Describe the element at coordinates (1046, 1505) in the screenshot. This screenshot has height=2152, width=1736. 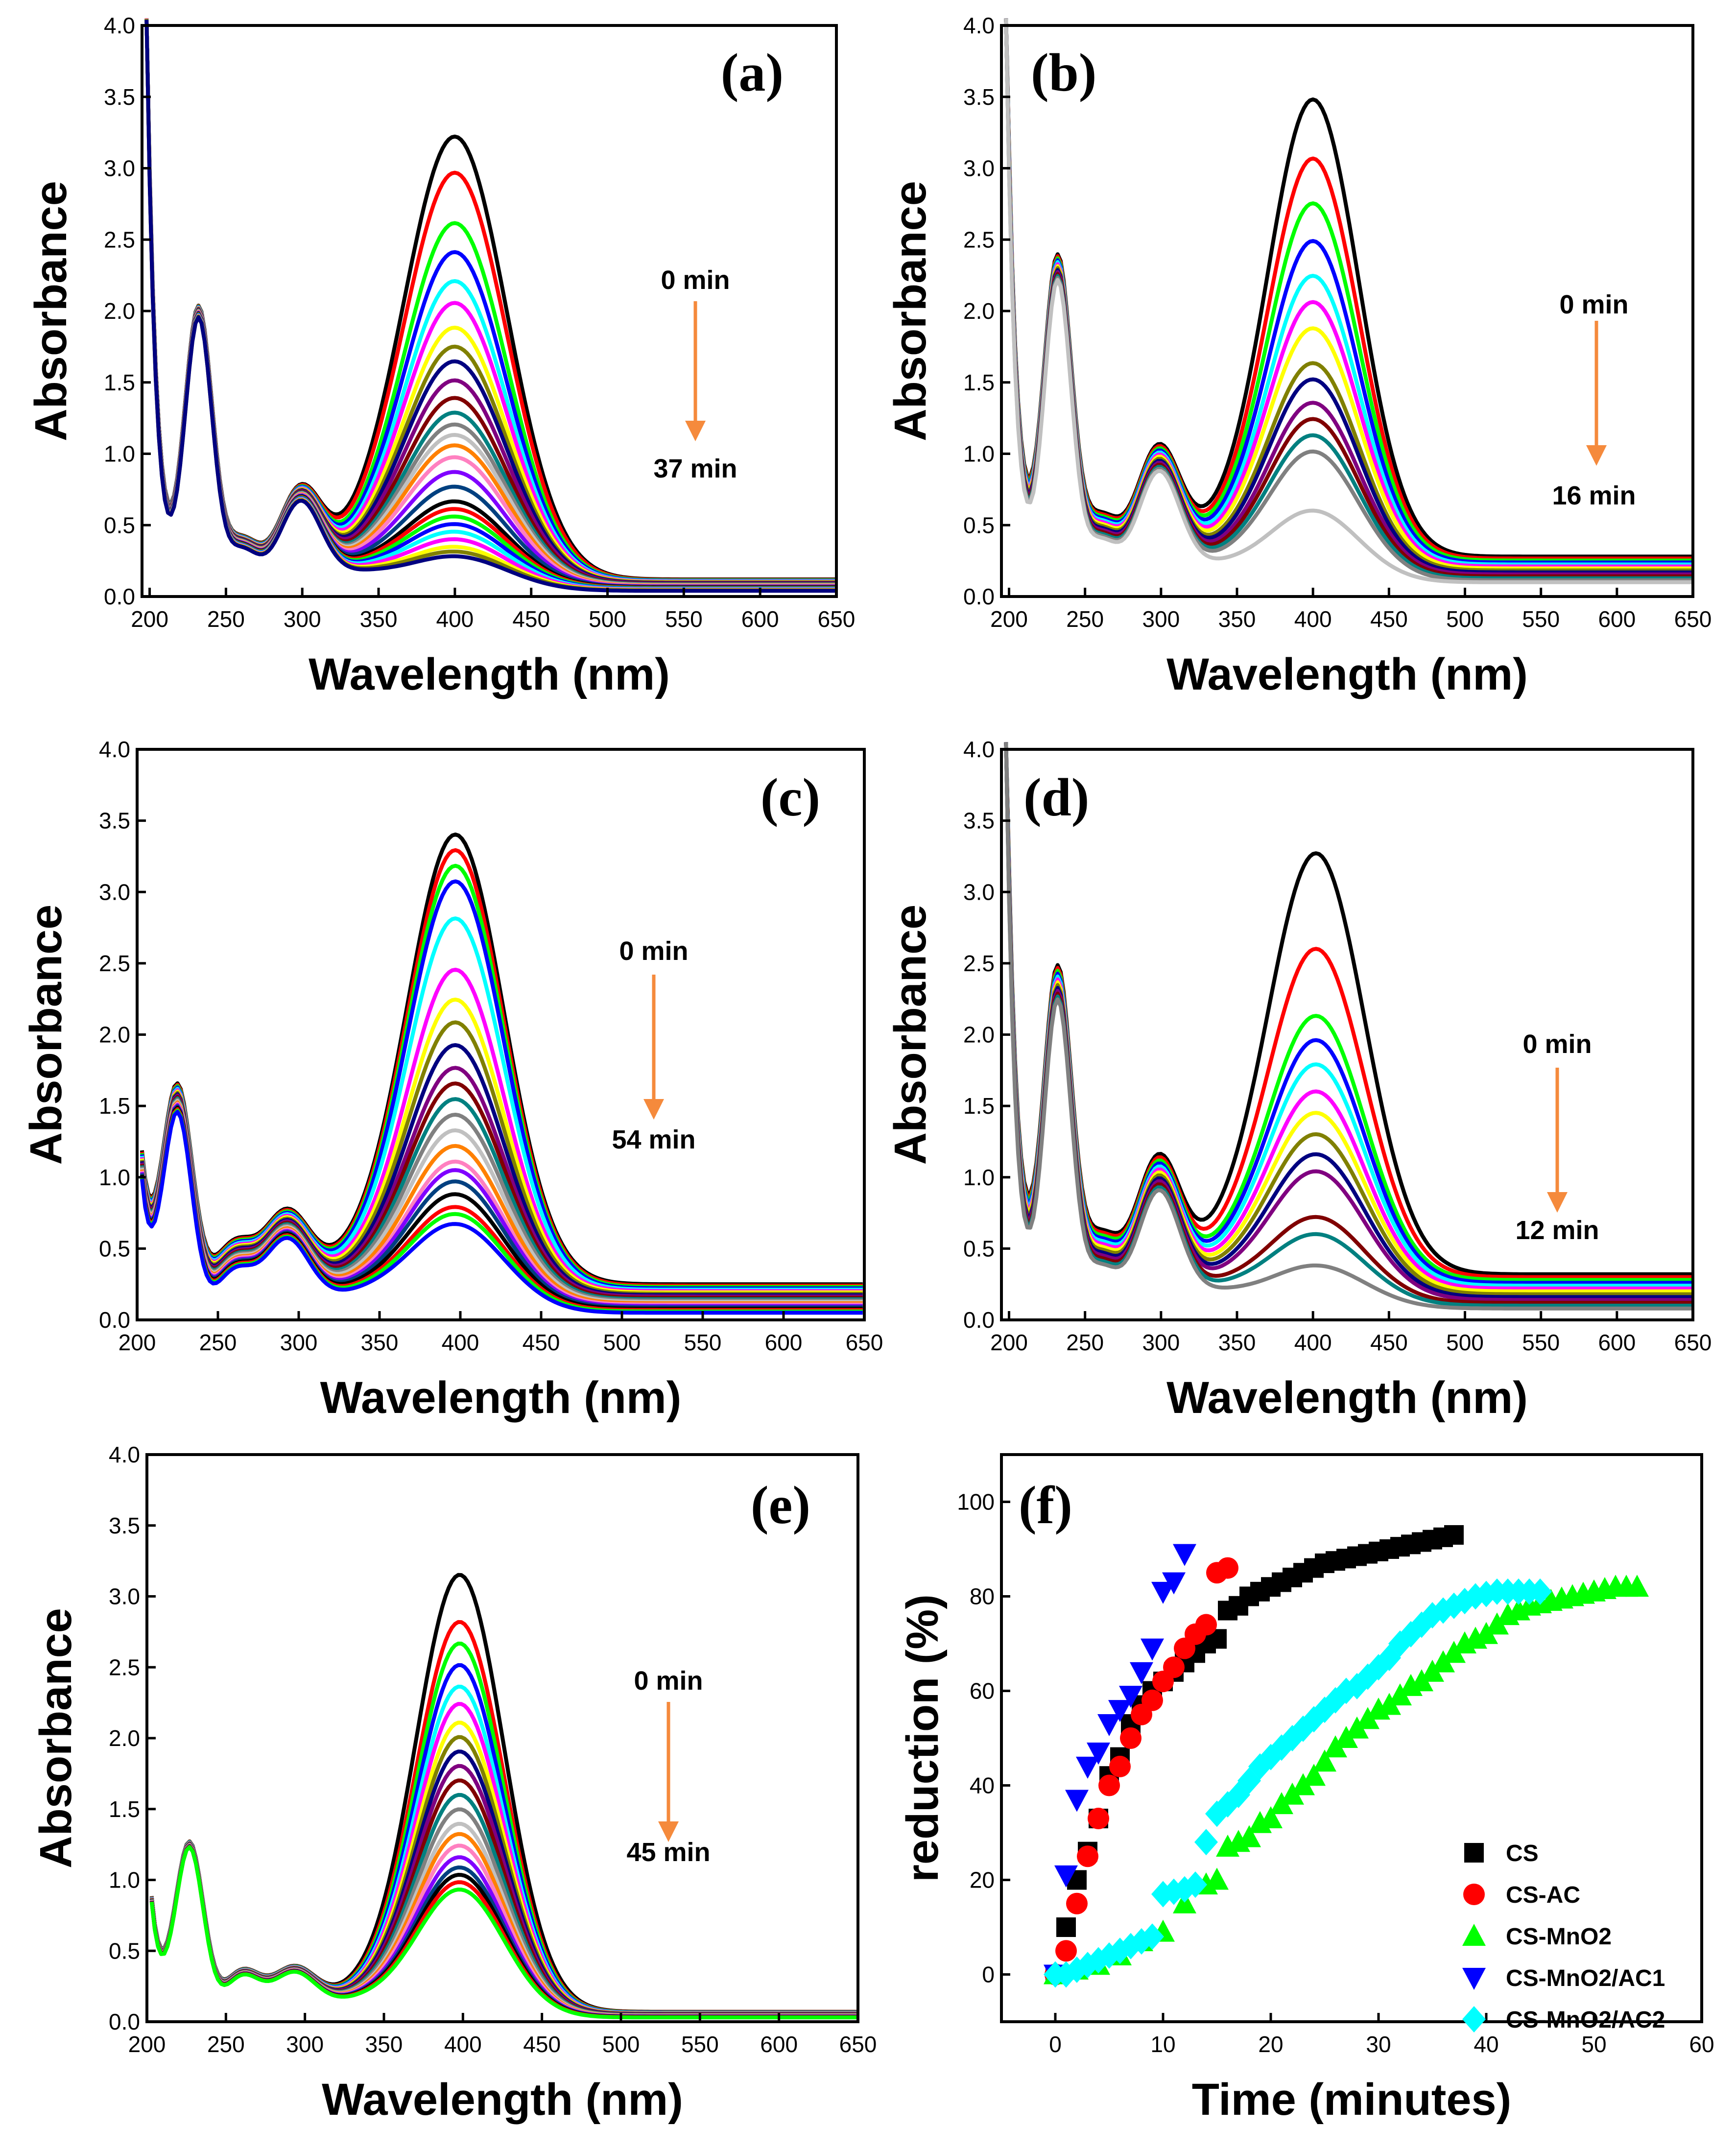
I see `panel-label: (f)` at that location.